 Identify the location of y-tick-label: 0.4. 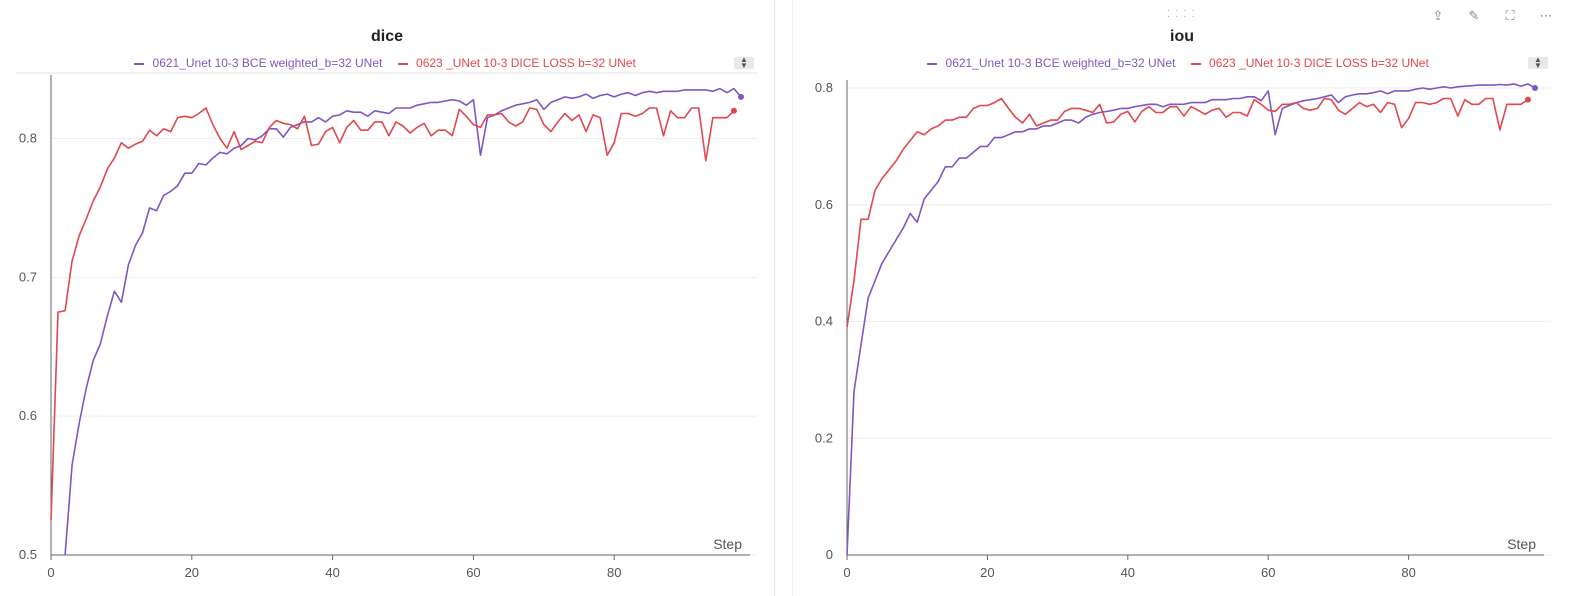
(824, 321).